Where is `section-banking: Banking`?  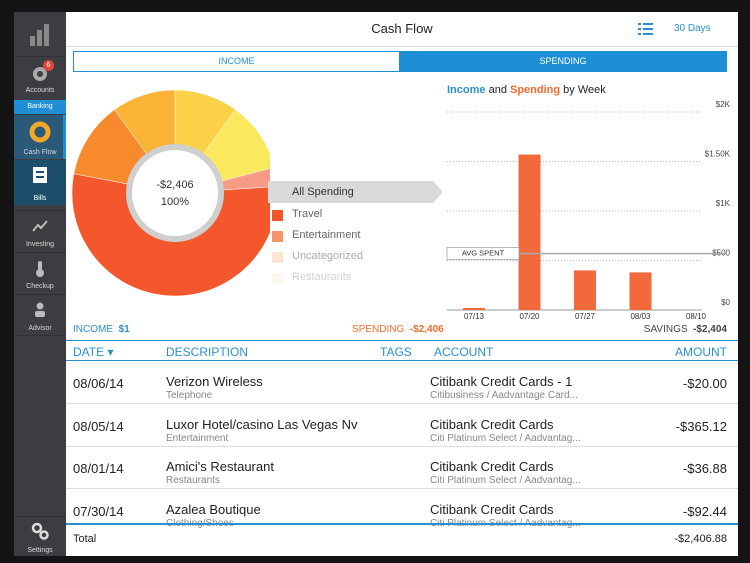 section-banking: Banking is located at coordinates (40, 107).